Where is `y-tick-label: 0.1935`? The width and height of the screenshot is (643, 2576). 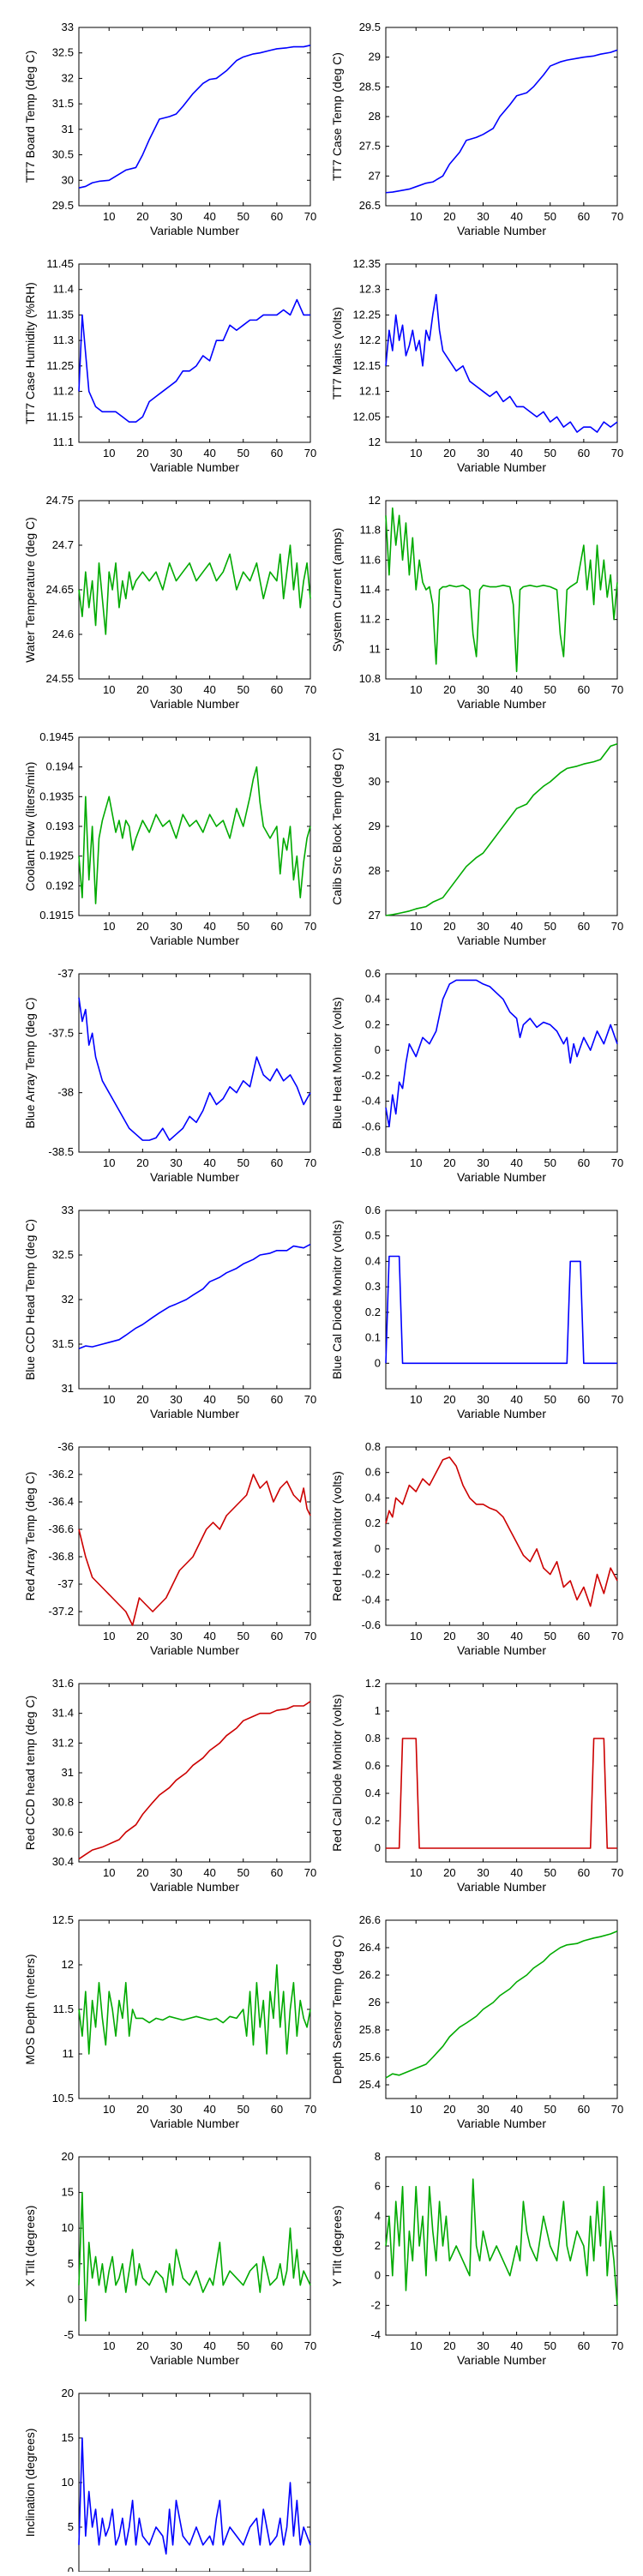
y-tick-label: 0.1935 is located at coordinates (56, 796).